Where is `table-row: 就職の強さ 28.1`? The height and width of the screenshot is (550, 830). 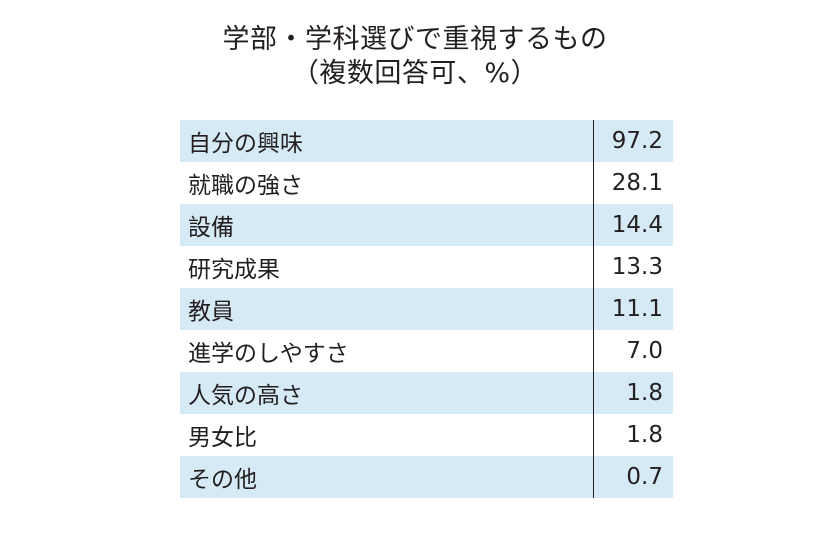 table-row: 就職の強さ 28.1 is located at coordinates (426, 183).